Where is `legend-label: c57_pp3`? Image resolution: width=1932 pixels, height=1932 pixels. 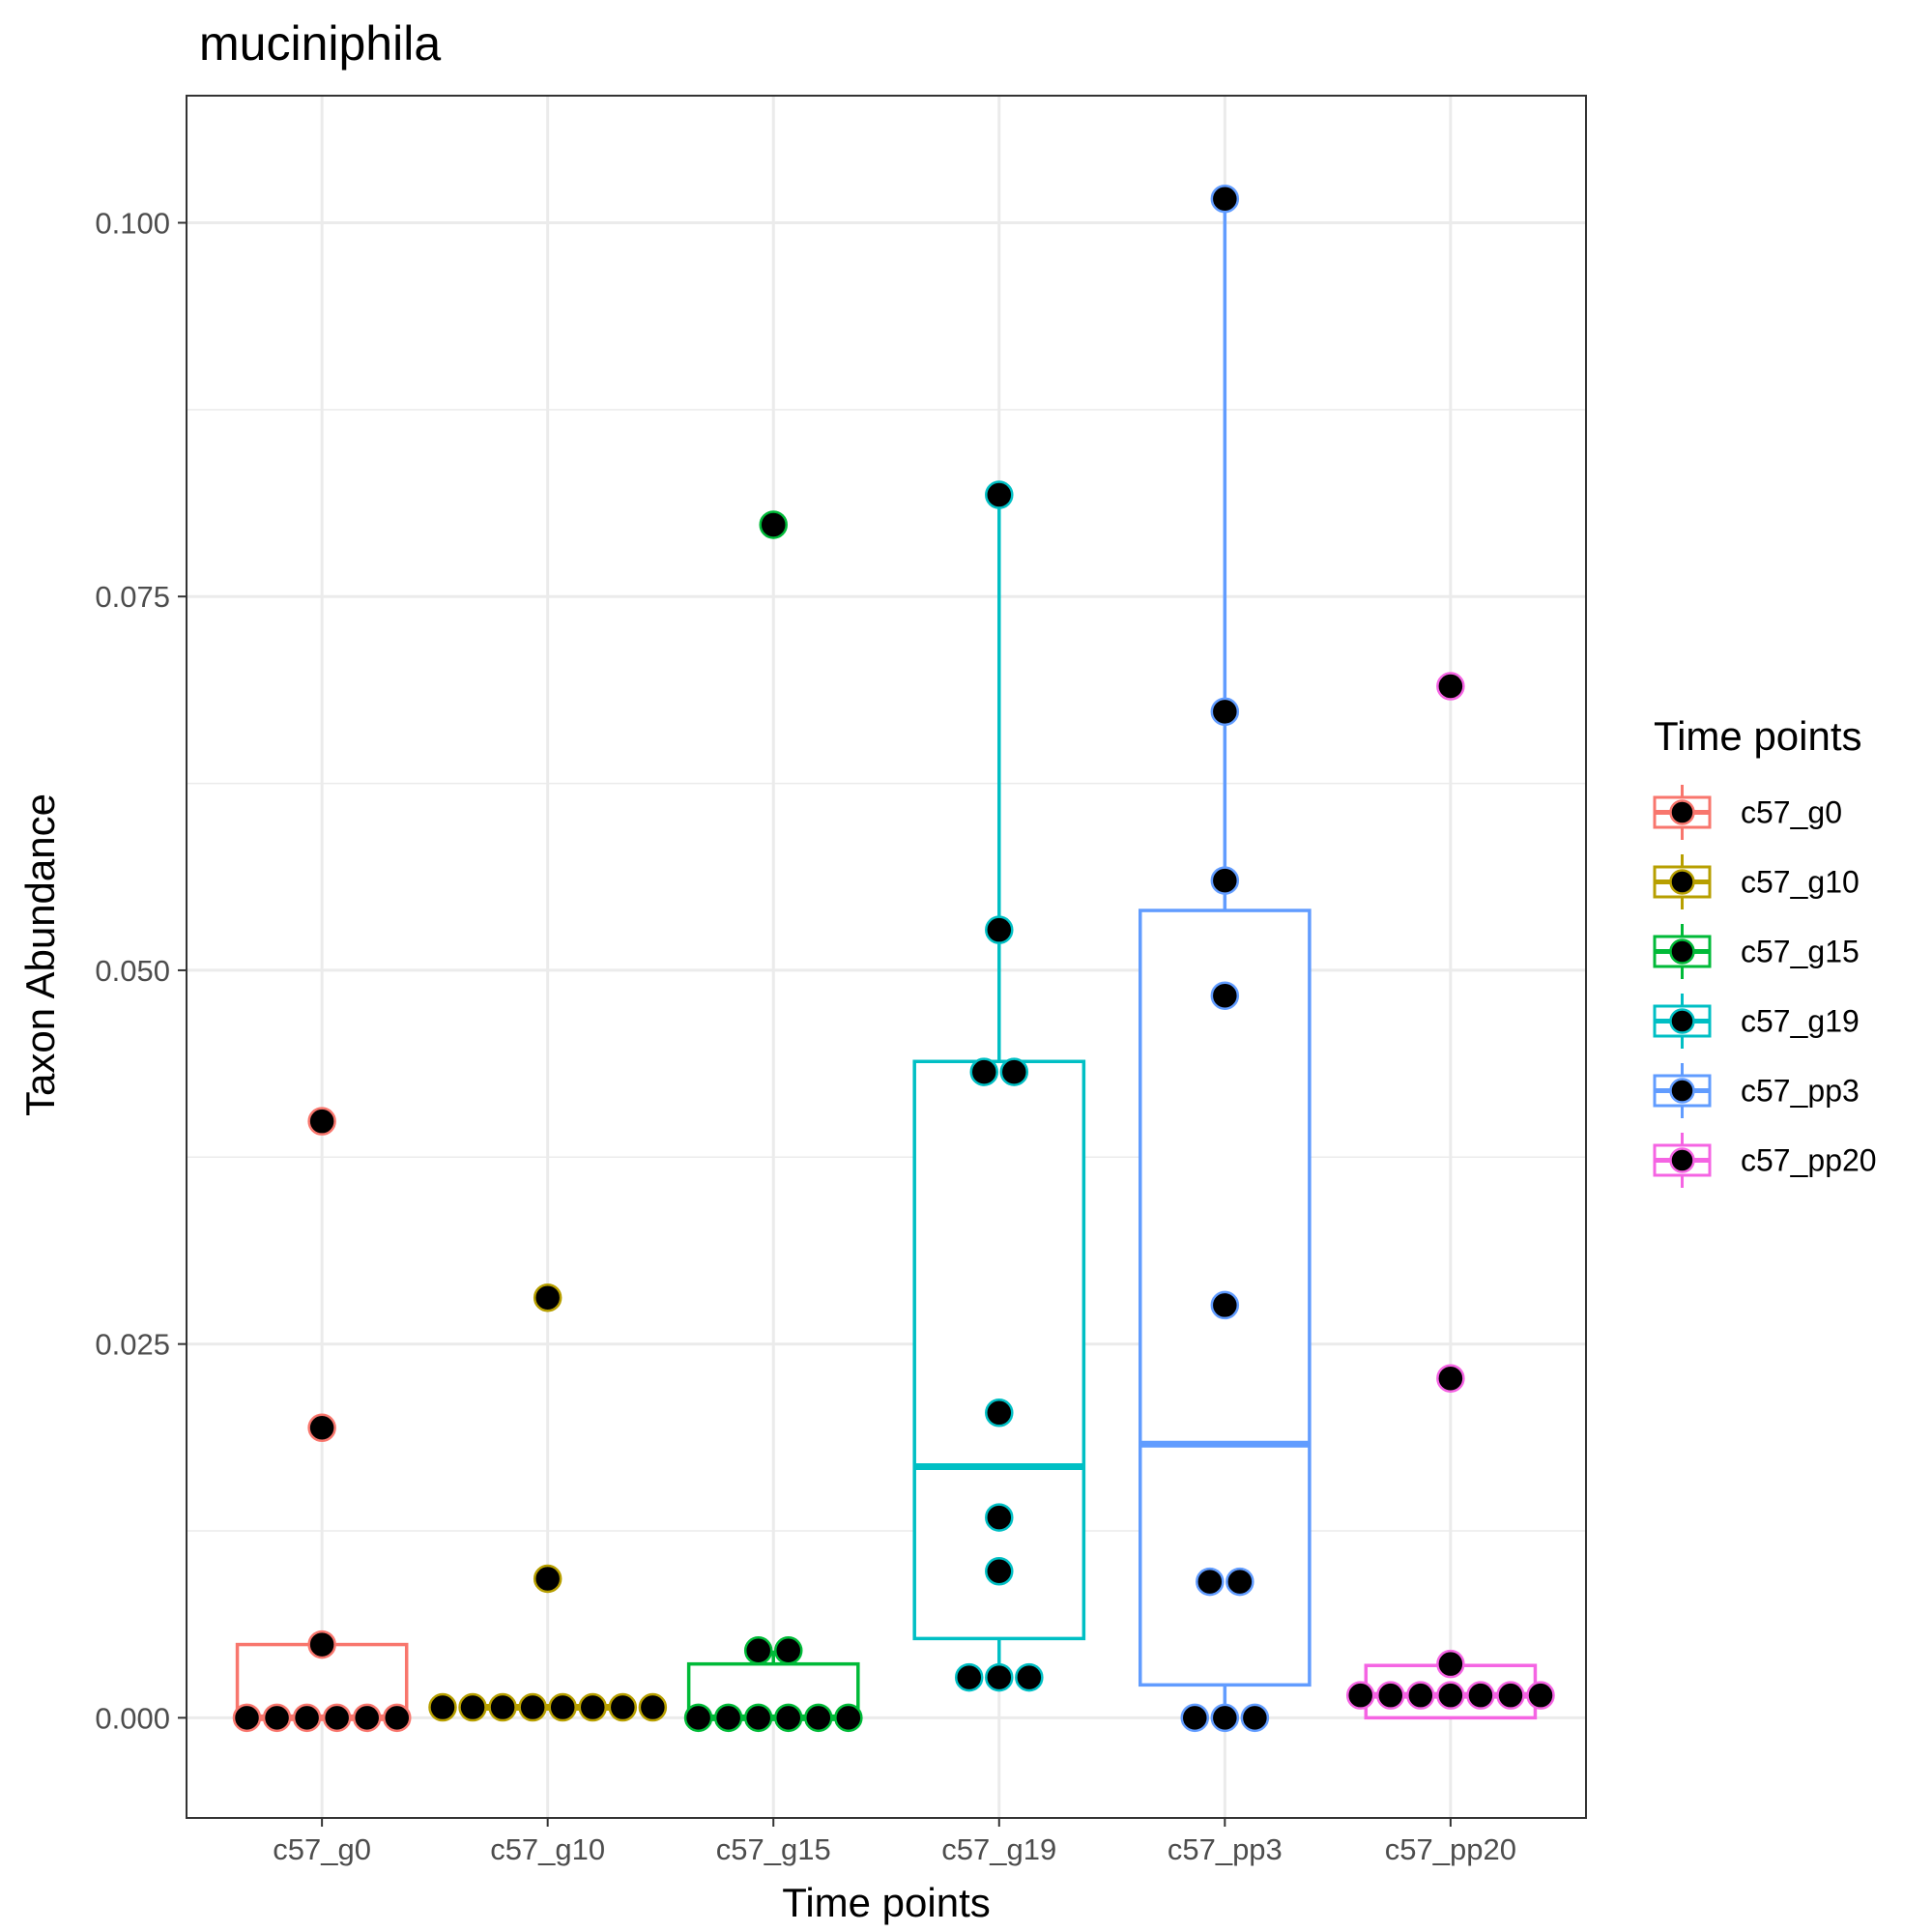 legend-label: c57_pp3 is located at coordinates (1801, 1091).